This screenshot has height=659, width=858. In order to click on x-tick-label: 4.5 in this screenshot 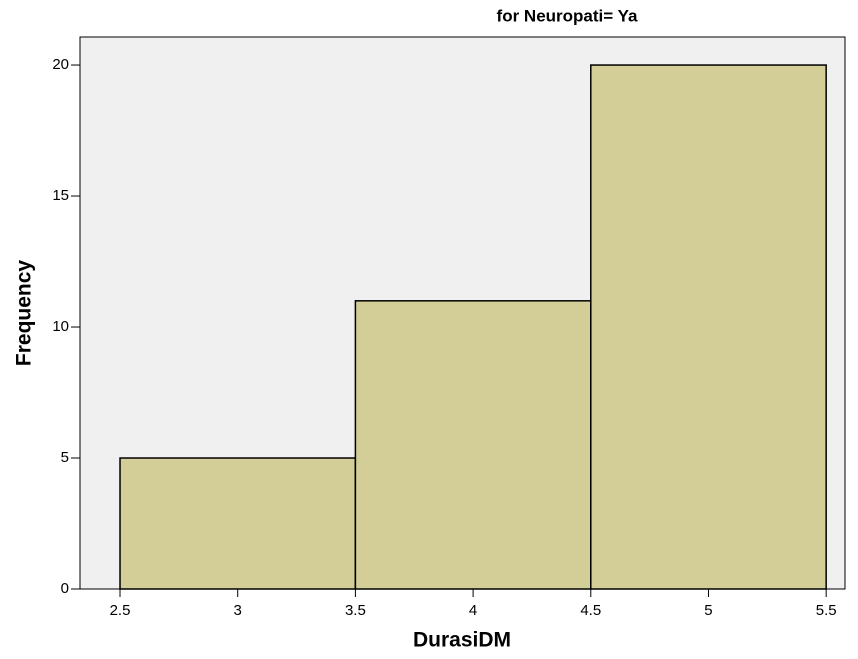, I will do `click(590, 610)`.